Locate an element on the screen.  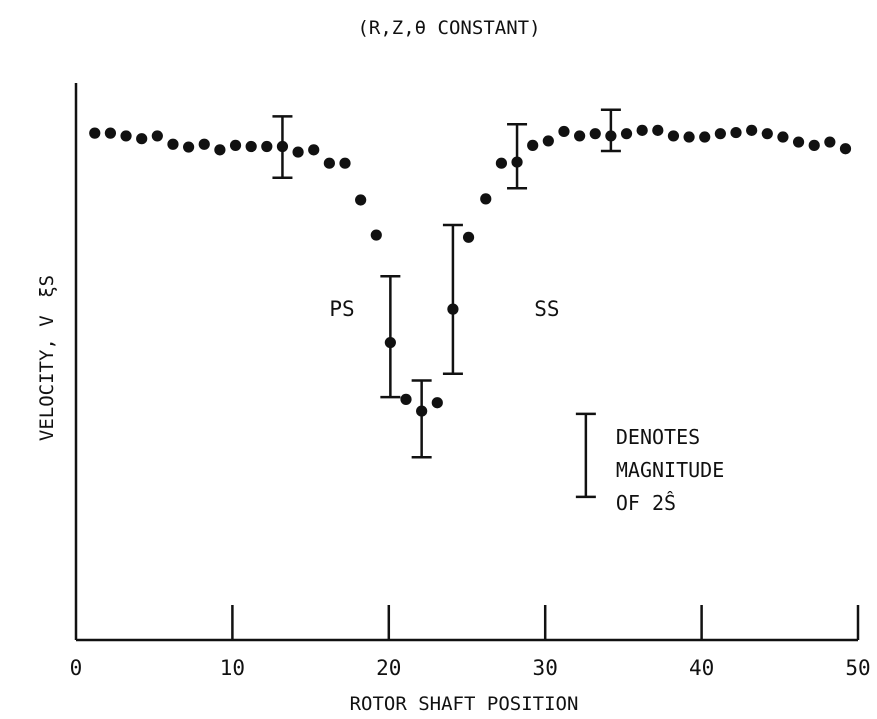
annotations: PS SS is located at coordinates (444, 309).